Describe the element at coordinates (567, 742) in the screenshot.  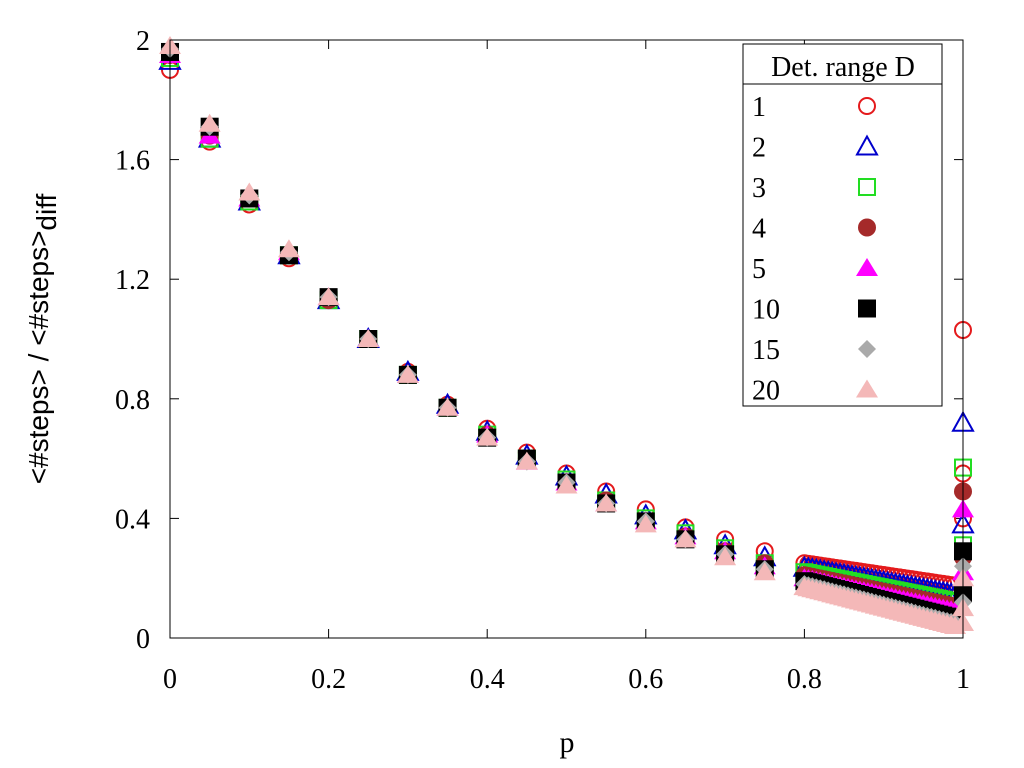
I see `x-axis-label: p` at that location.